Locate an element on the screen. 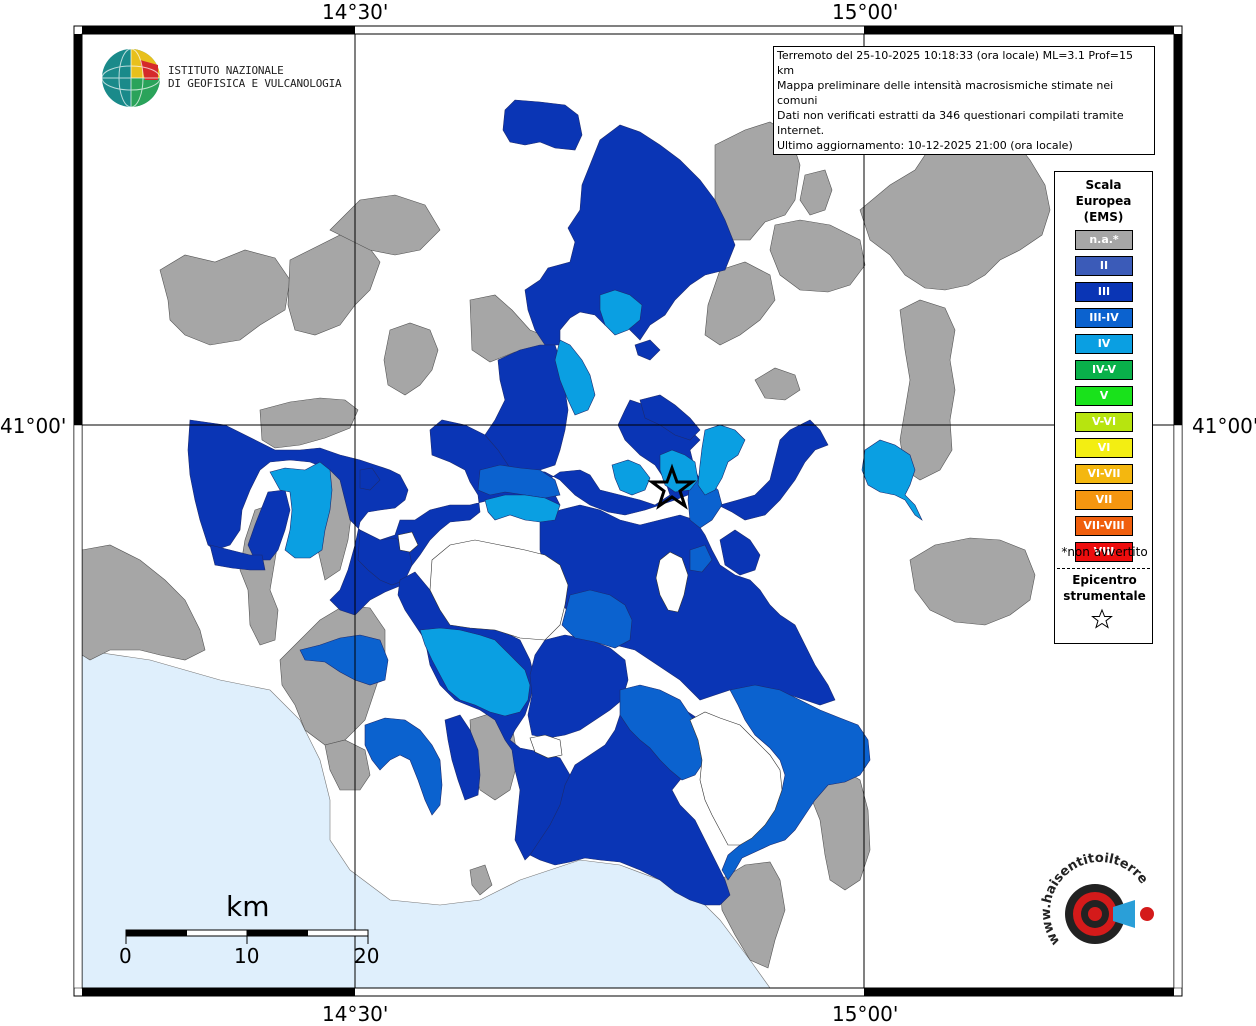  logo-line-1: ISTITUTO NAZIONALE is located at coordinates (226, 70).